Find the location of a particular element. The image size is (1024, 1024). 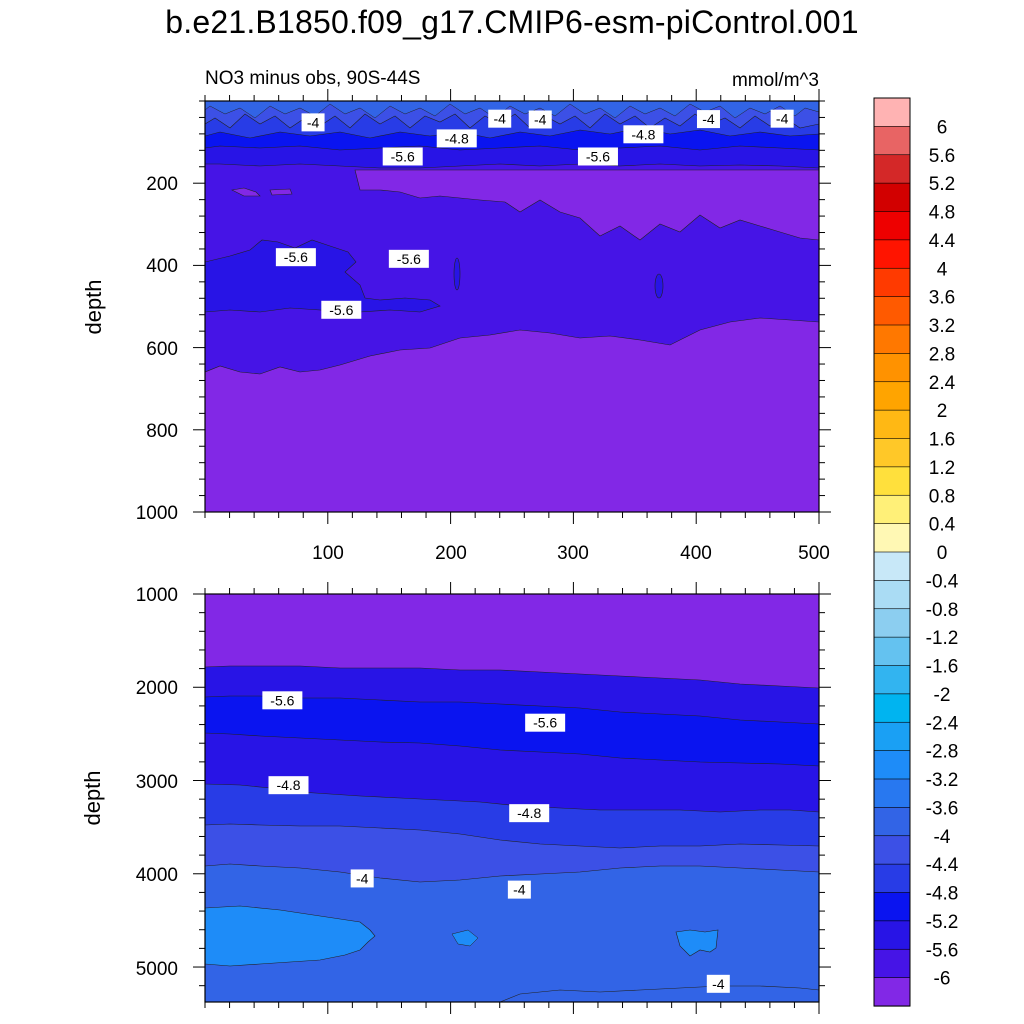

colorbar-label: -1.6 is located at coordinates (942, 667).